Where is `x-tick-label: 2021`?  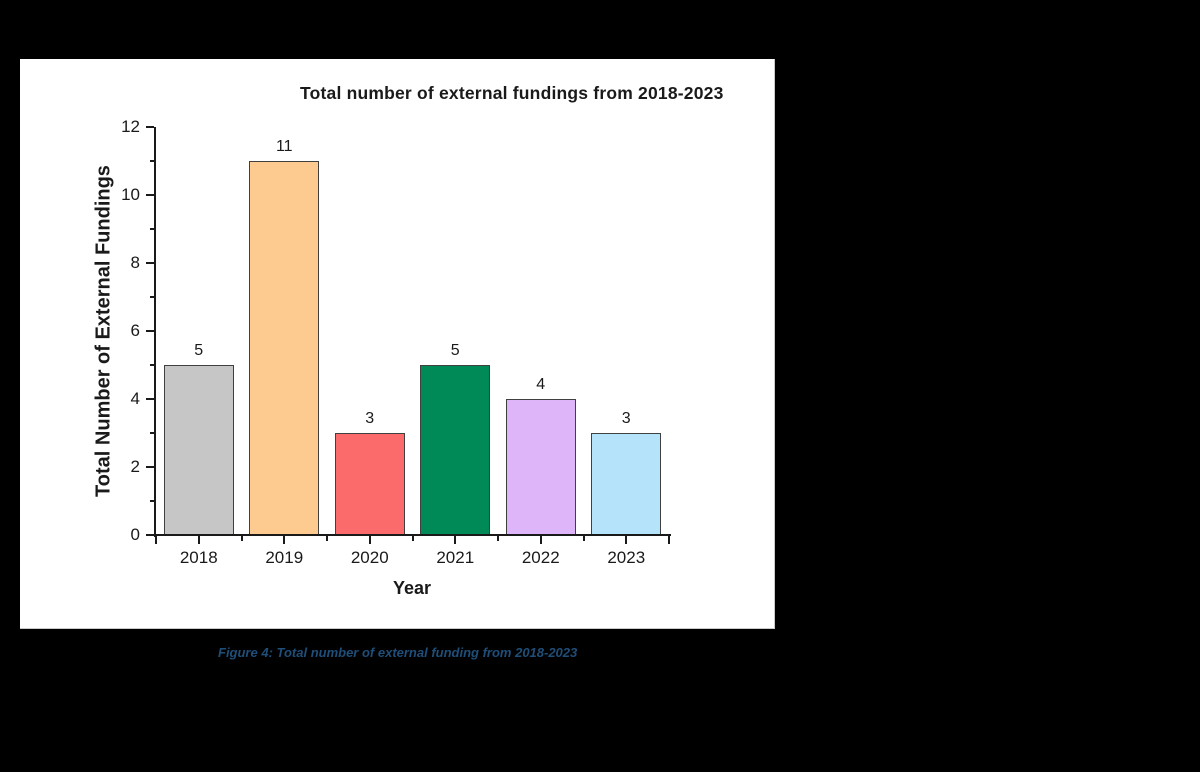
x-tick-label: 2021 is located at coordinates (455, 557).